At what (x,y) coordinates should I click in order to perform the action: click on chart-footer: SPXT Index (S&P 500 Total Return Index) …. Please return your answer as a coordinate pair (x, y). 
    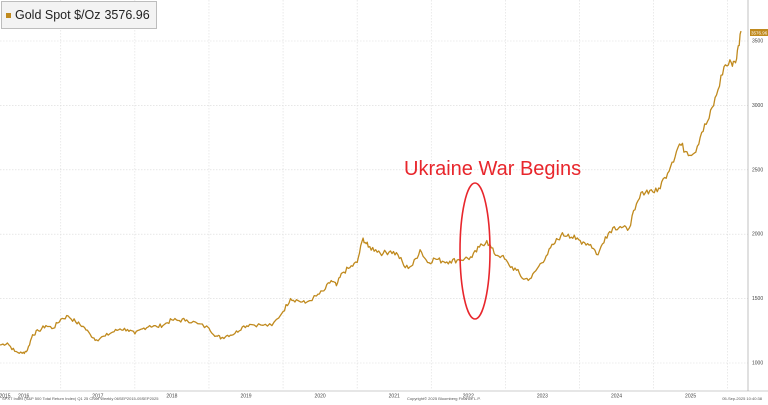
    Looking at the image, I should click on (384, 400).